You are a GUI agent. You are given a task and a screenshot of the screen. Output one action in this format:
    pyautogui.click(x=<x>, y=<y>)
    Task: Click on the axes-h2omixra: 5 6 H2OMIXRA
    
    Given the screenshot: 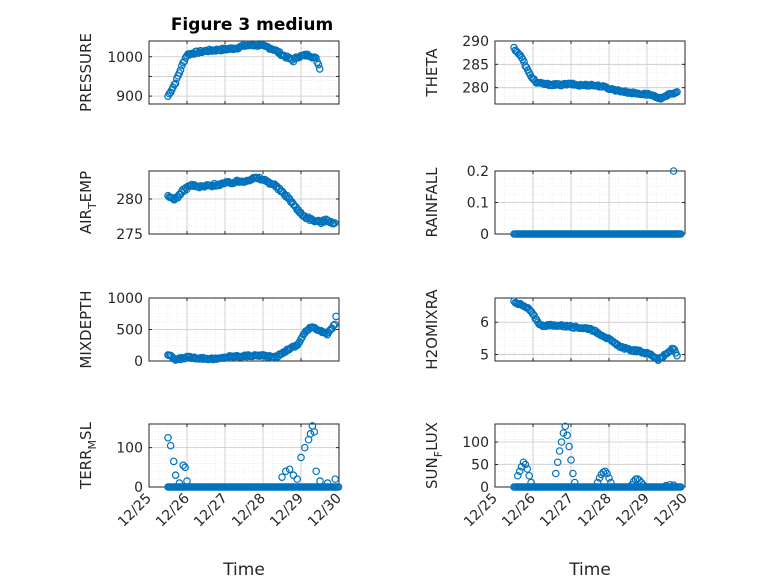 What is the action you would take?
    pyautogui.click(x=554, y=329)
    